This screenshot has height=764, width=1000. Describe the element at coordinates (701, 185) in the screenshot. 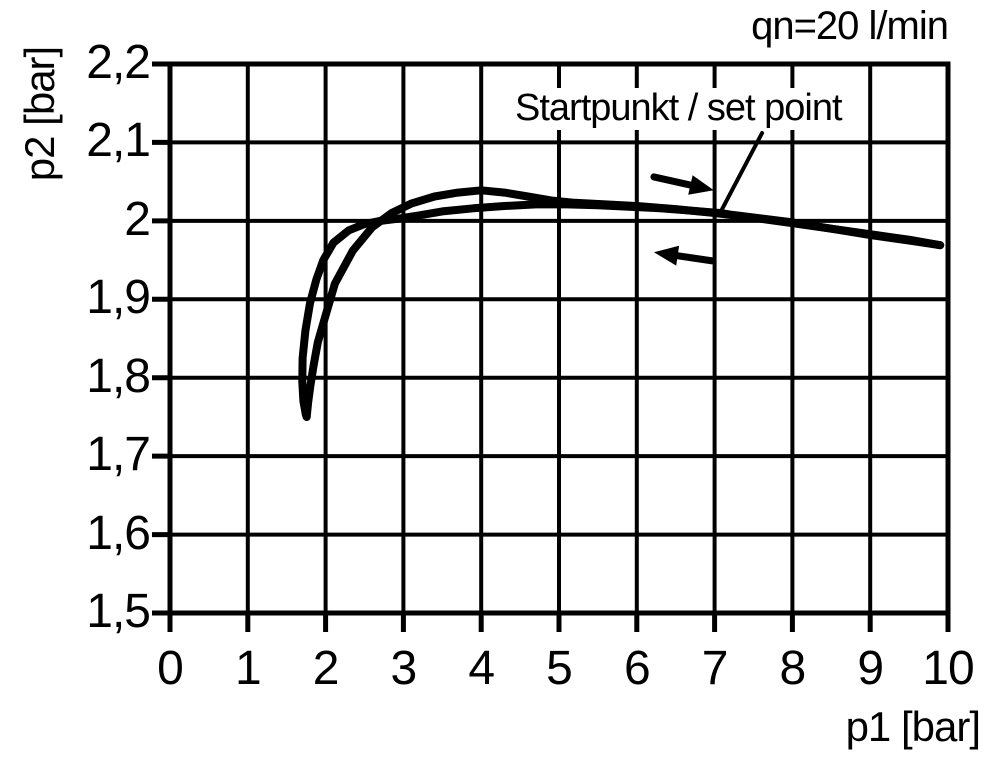

I see `arrow-head-increasing-p1` at that location.